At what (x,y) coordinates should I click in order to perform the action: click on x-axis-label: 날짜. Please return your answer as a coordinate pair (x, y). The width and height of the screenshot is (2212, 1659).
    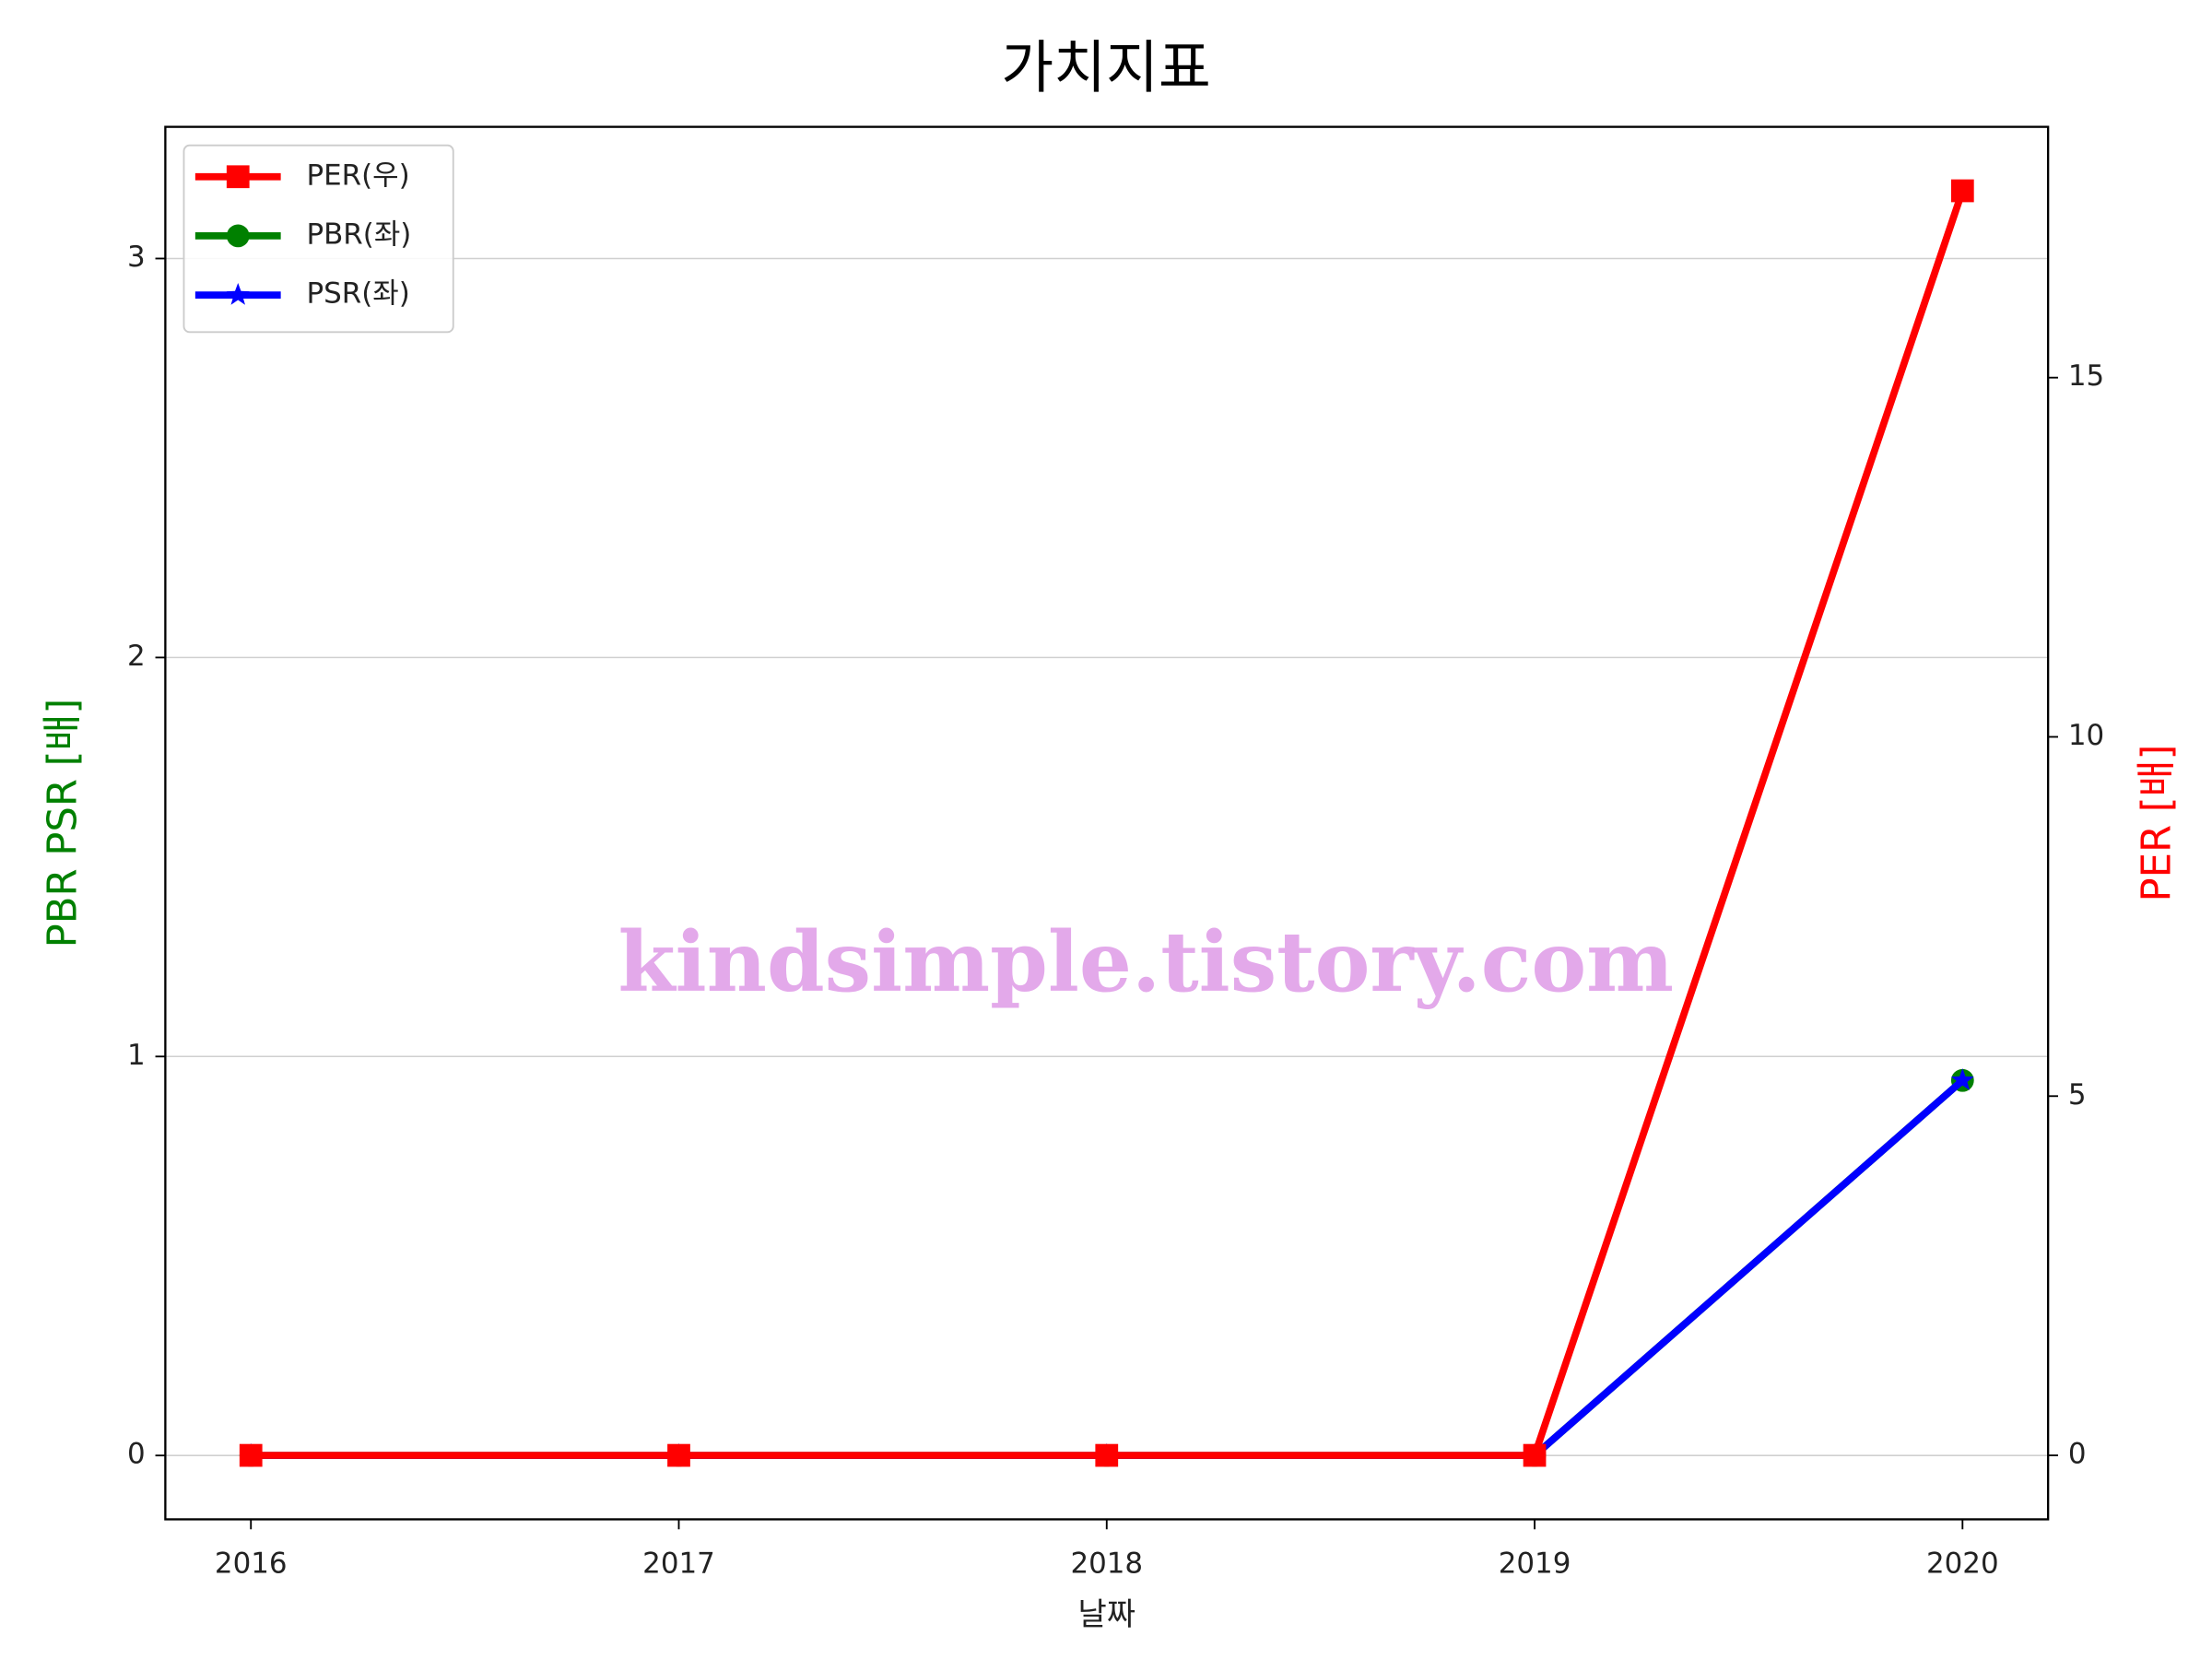
    Looking at the image, I should click on (1106, 1614).